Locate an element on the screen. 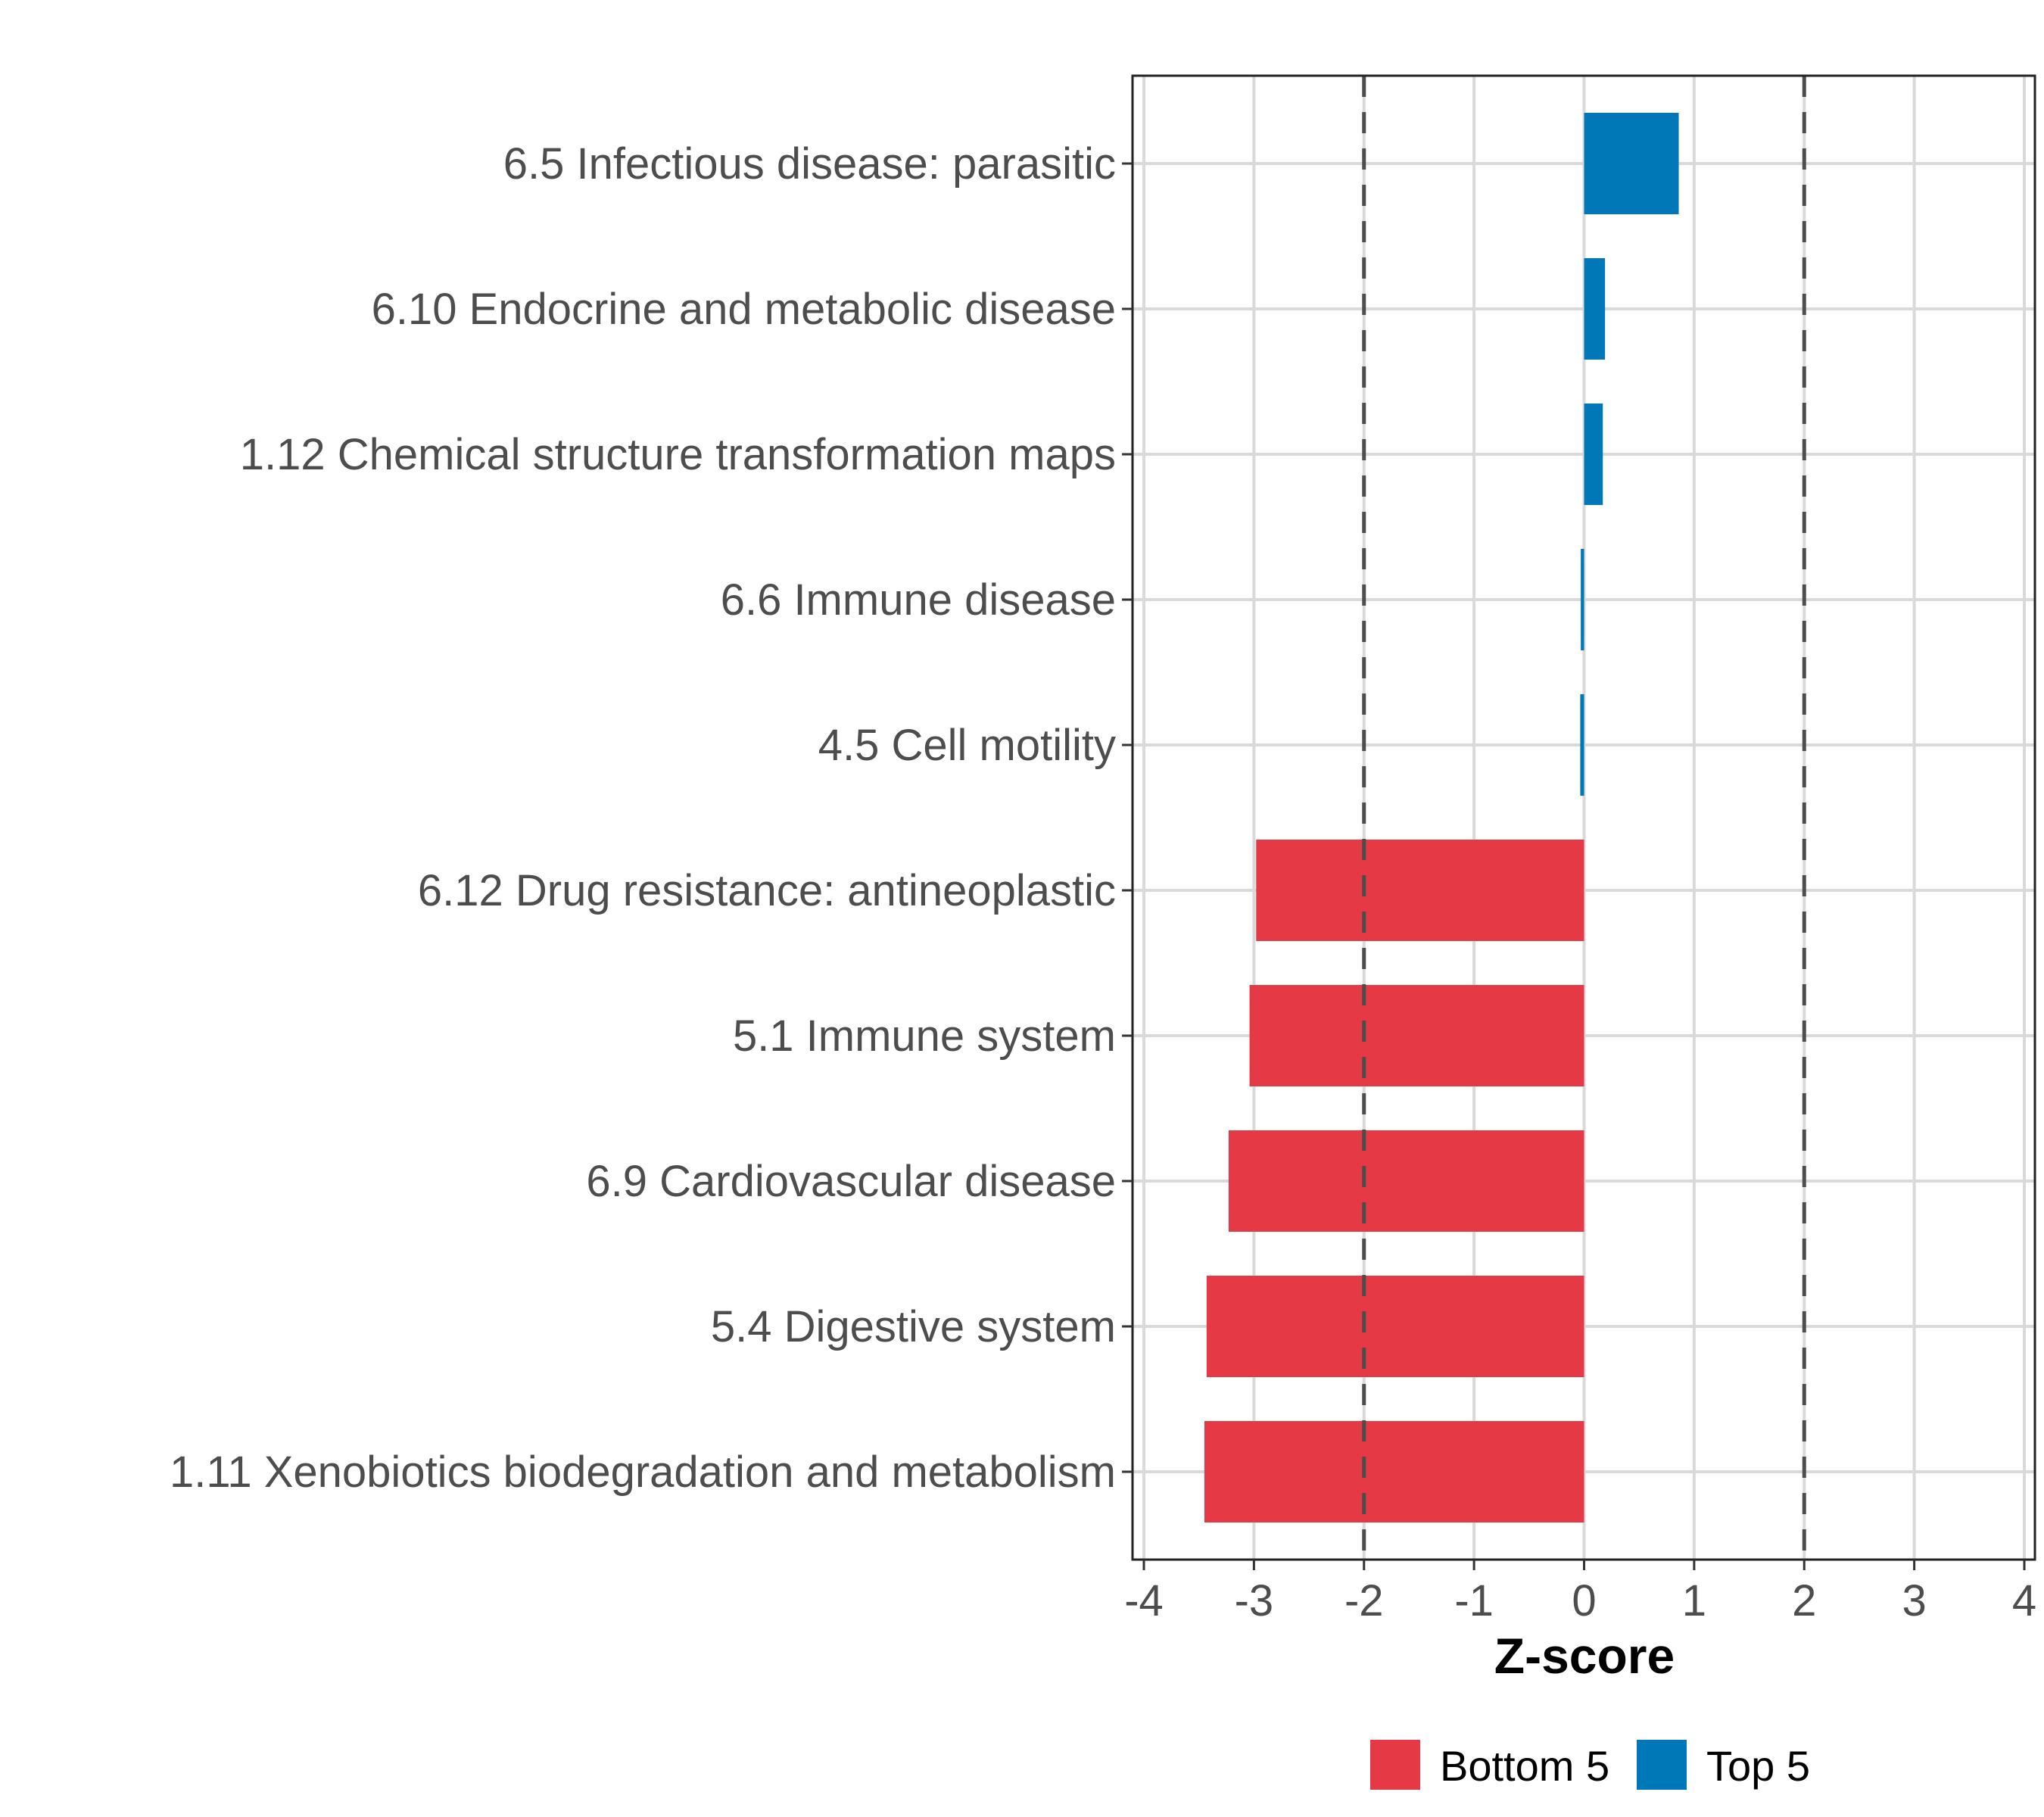 The height and width of the screenshot is (1817, 2044). x-tick-label: -3 is located at coordinates (1254, 1600).